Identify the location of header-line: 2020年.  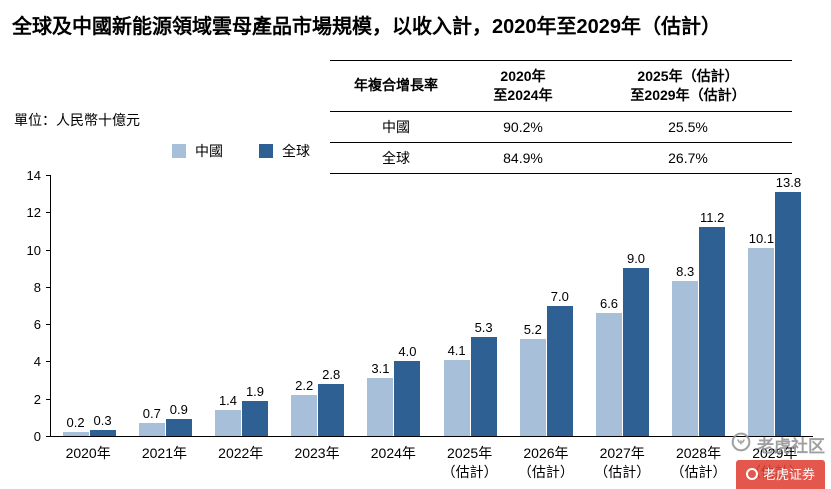
(523, 76).